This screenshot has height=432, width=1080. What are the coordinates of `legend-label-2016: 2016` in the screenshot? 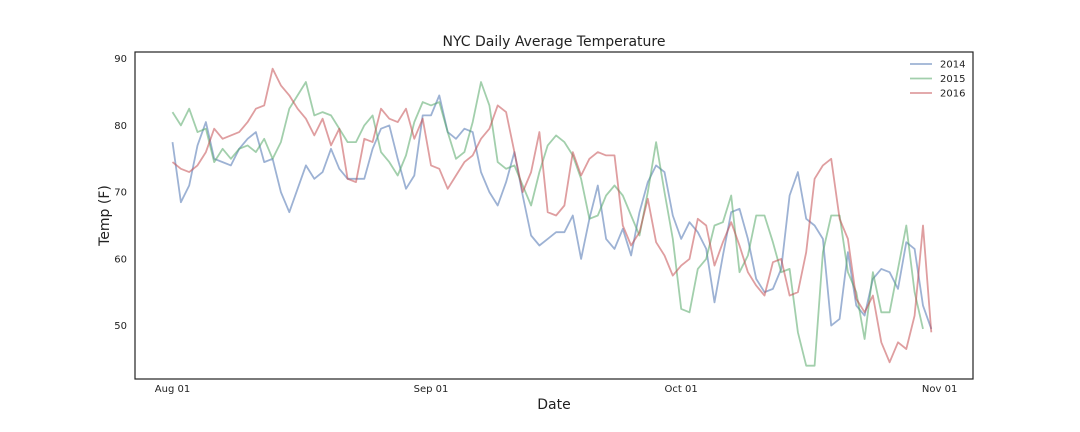 It's located at (952, 94).